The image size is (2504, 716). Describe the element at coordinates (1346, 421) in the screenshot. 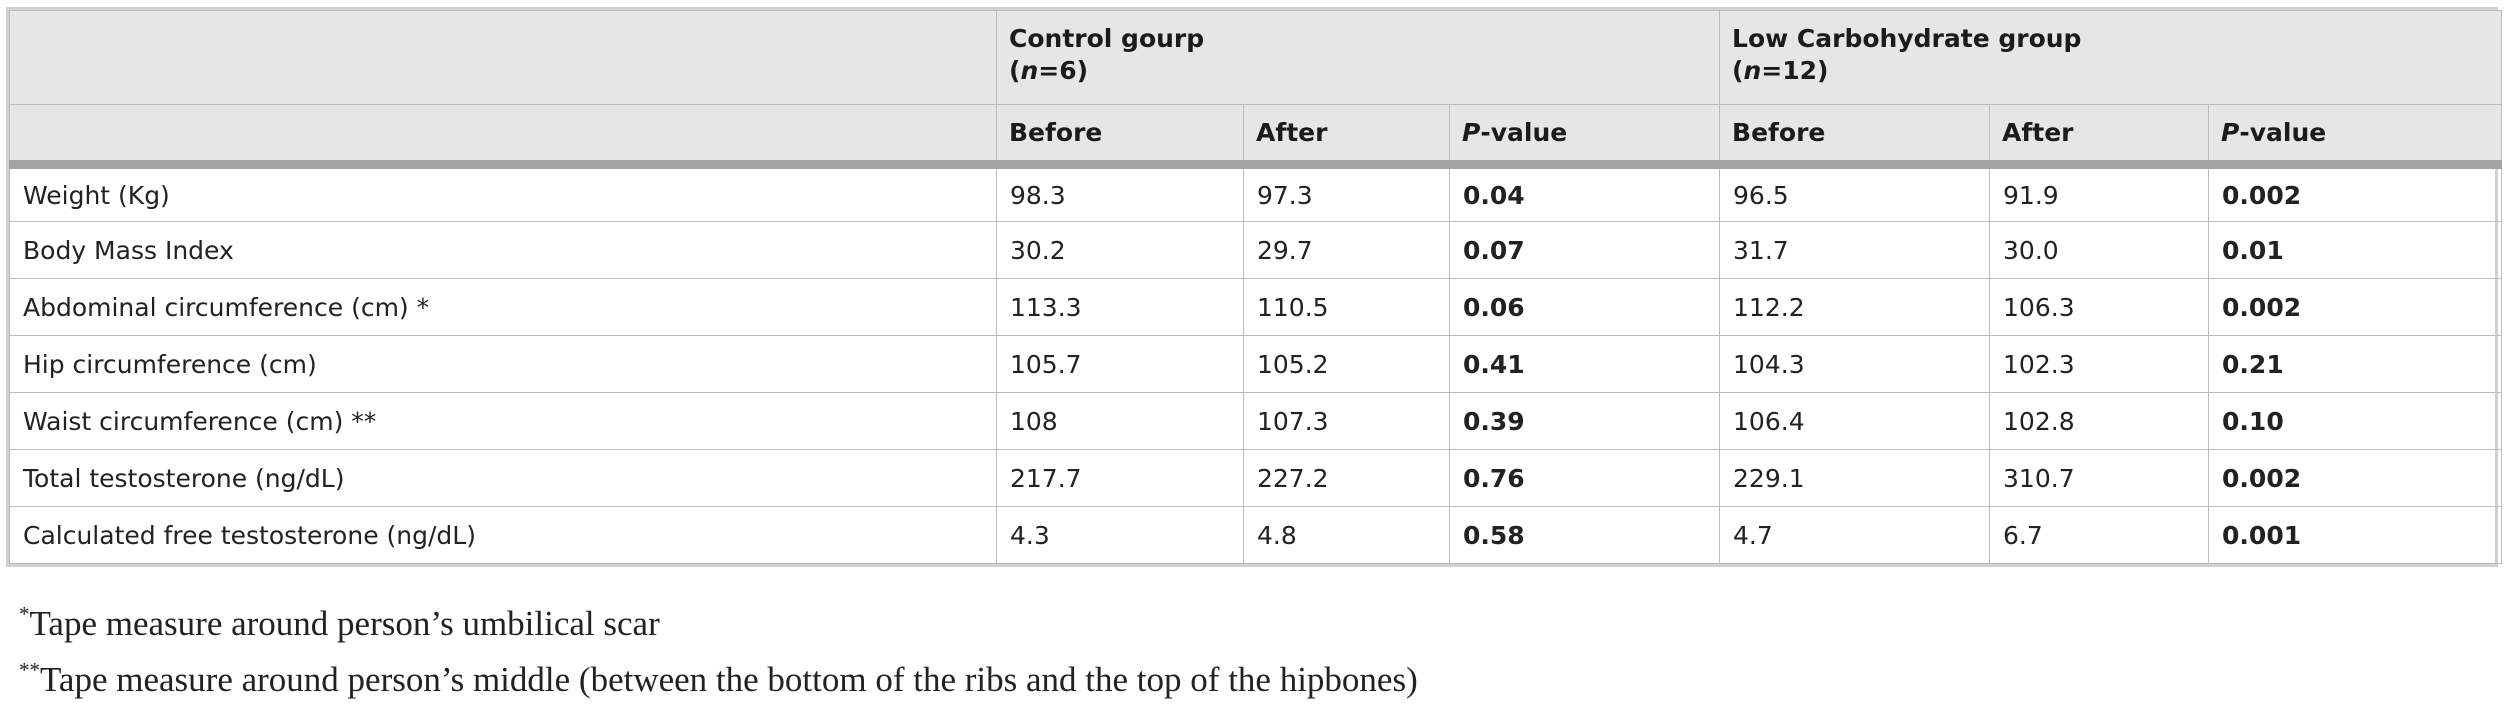

I see `control-after-cell: 107.3` at that location.